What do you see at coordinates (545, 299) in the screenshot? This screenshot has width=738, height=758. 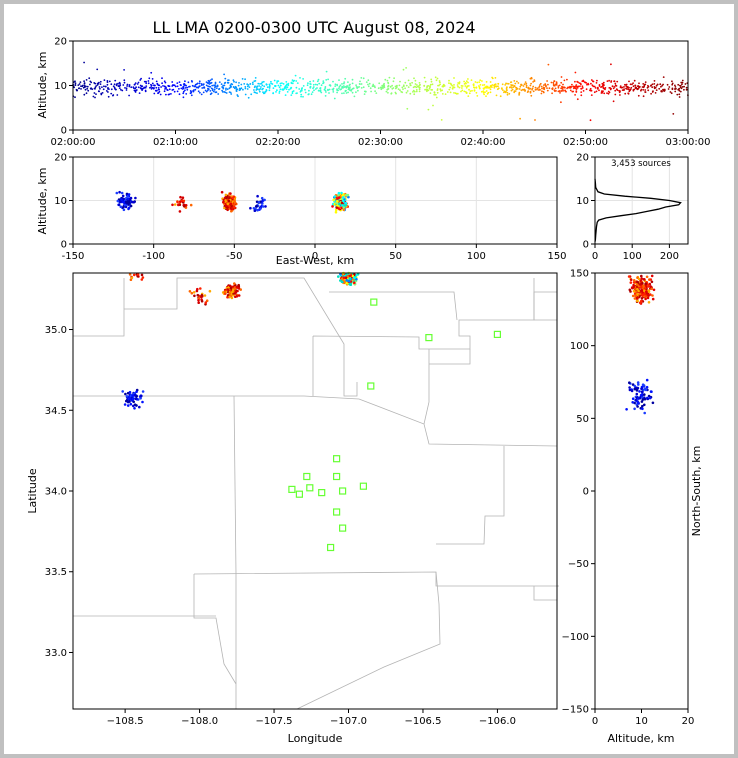 I see `county-boundary` at bounding box center [545, 299].